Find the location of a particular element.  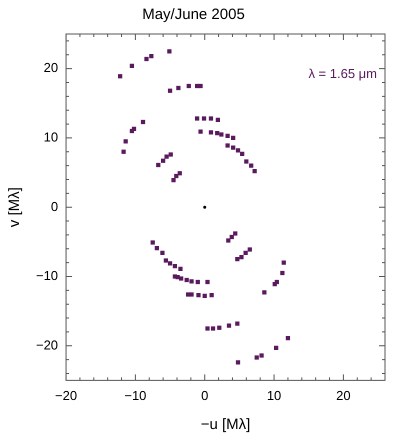

y-tick-label: 0 is located at coordinates (54, 206).